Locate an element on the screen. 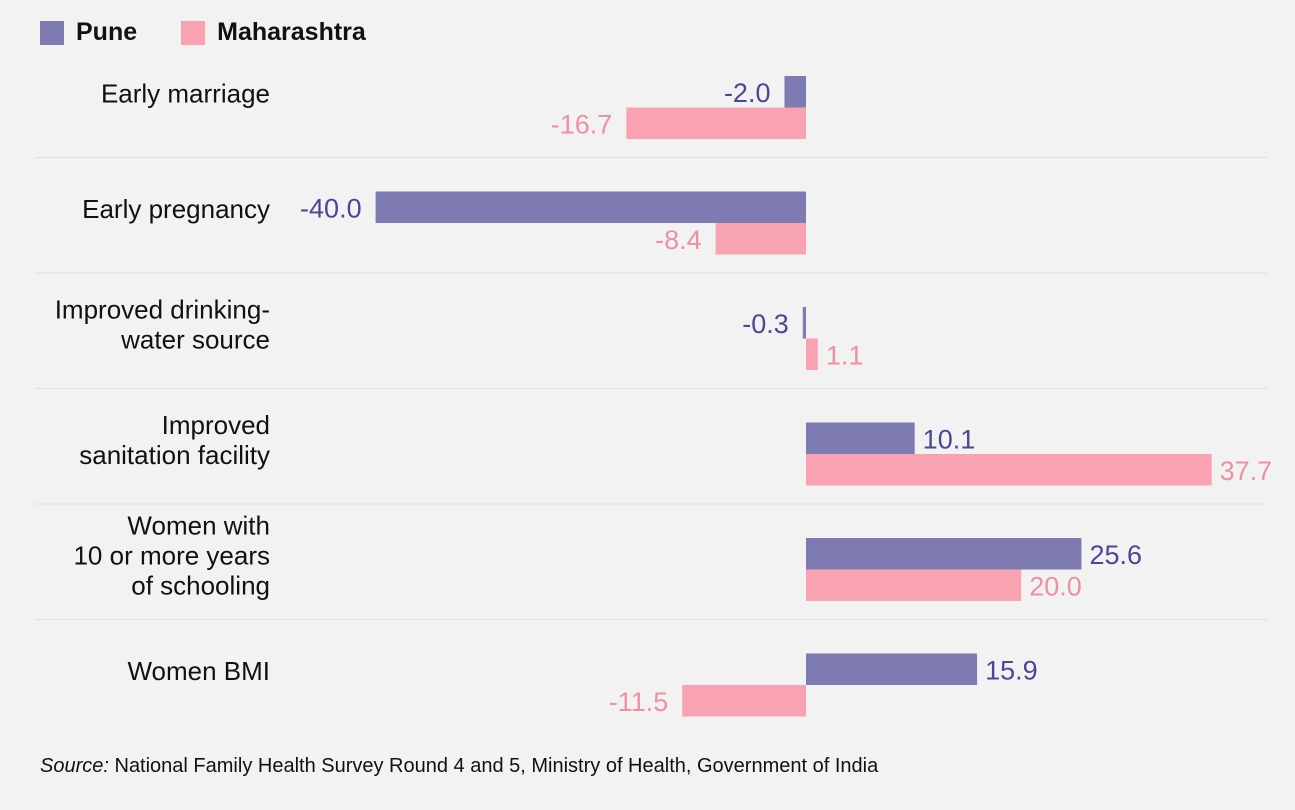 This screenshot has width=1295, height=810. data-label-pune: 25.6 is located at coordinates (1115, 555).